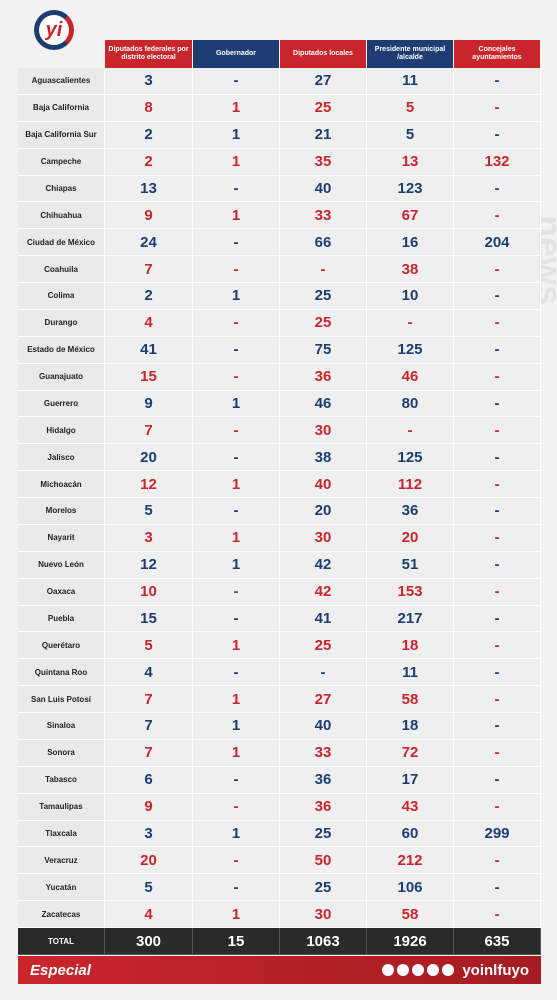  Describe the element at coordinates (61, 135) in the screenshot. I see `state-name: Baja California Sur` at that location.